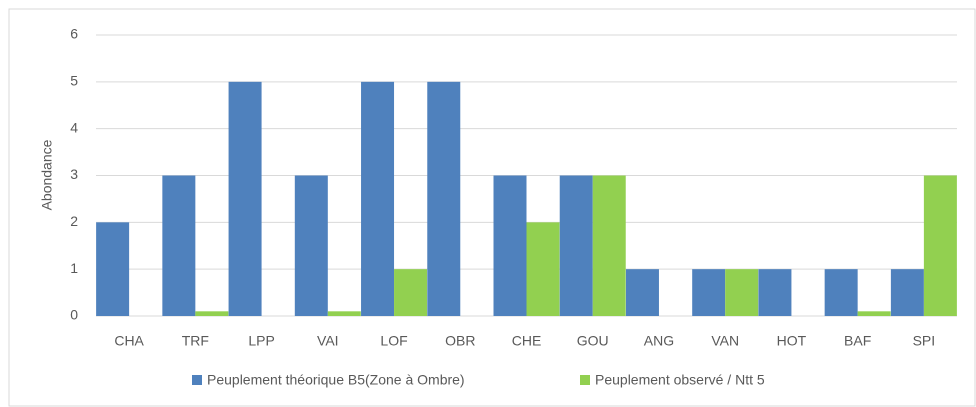 The height and width of the screenshot is (407, 976). What do you see at coordinates (129, 341) in the screenshot?
I see `x-tick-label: CHA` at bounding box center [129, 341].